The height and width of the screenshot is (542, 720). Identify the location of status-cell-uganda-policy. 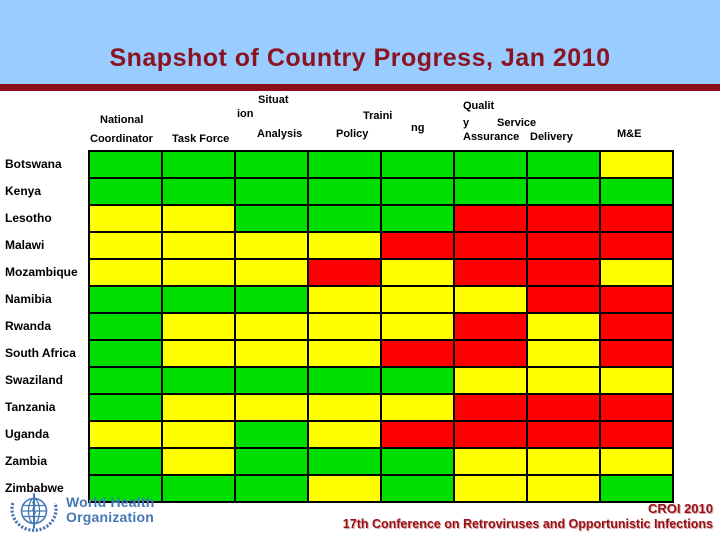
(344, 434).